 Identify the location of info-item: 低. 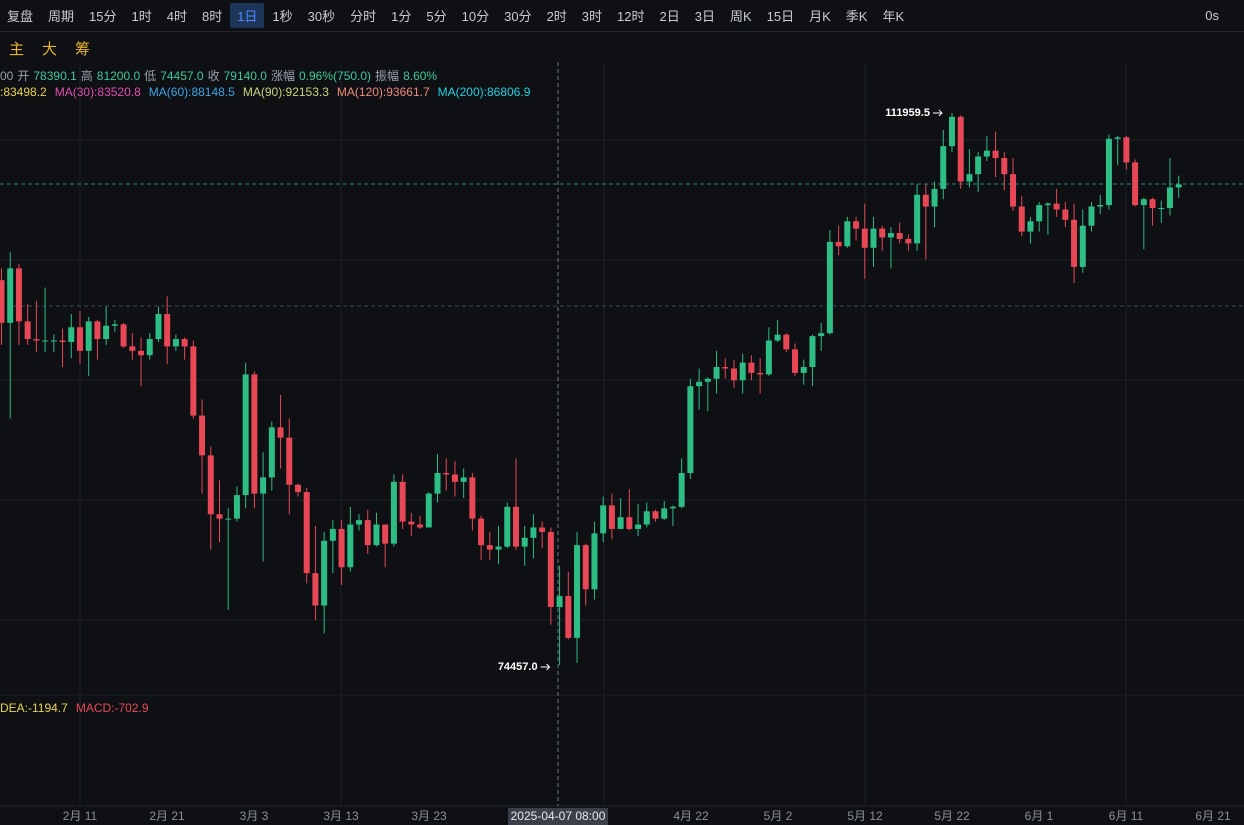
(150, 76).